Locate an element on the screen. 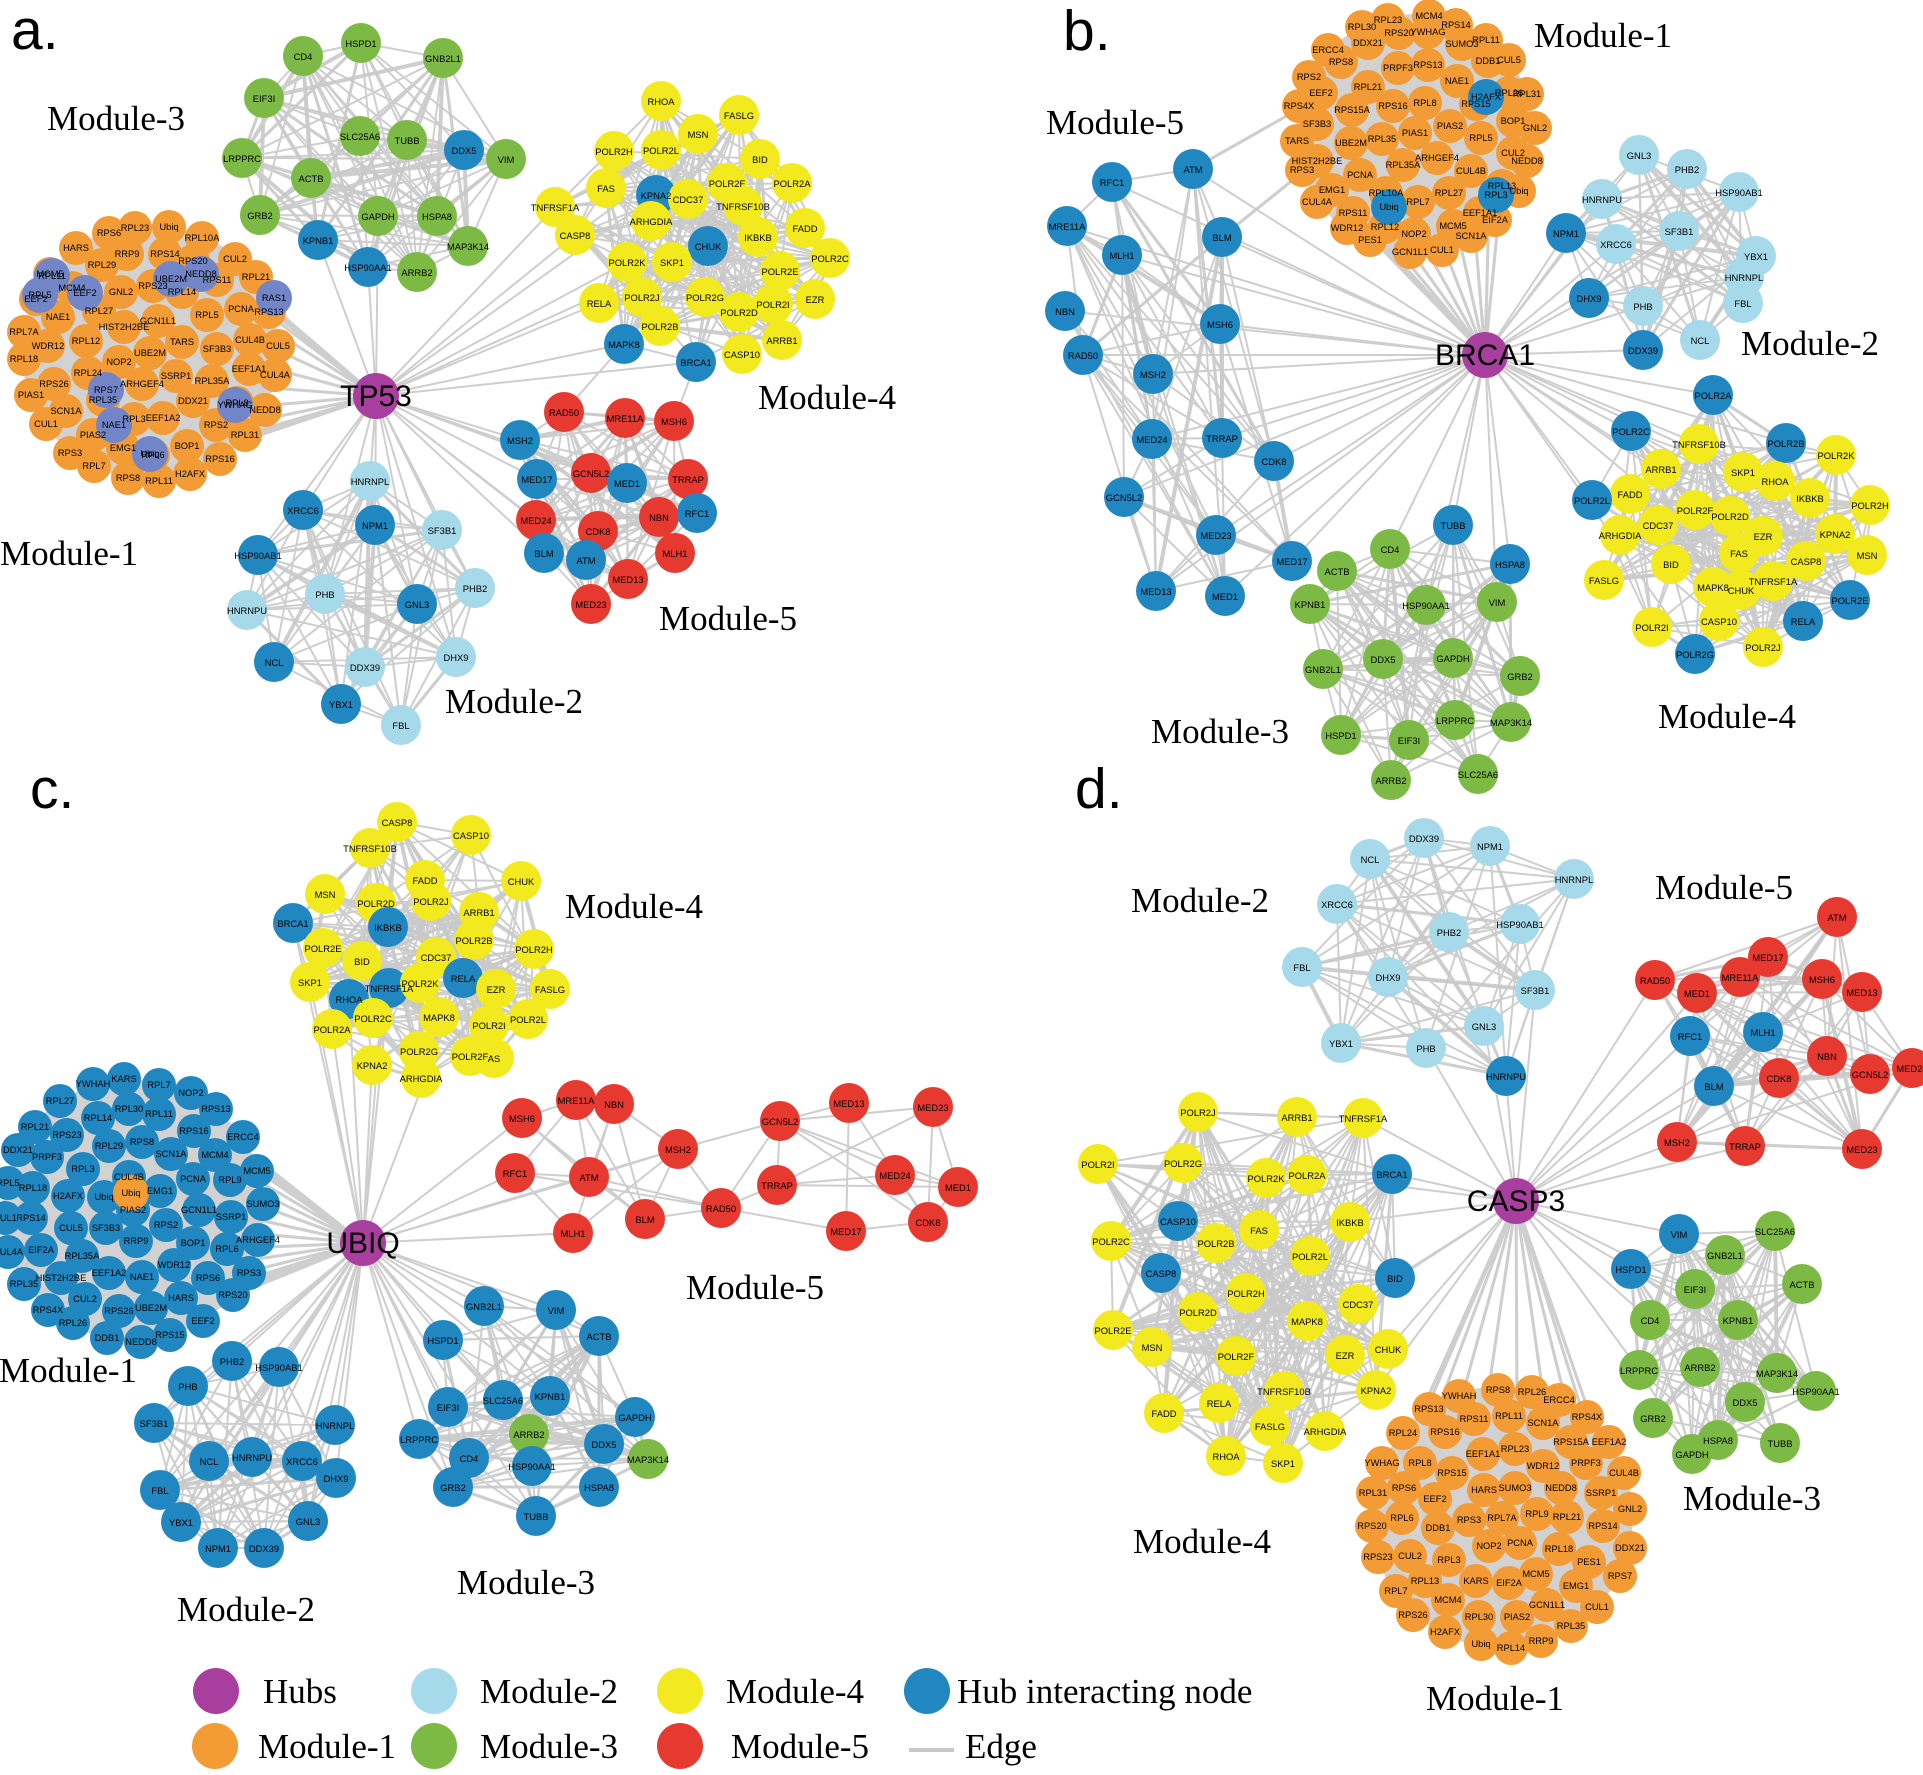 This screenshot has width=1923, height=1775. svg-text: MCM4 is located at coordinates (71, 288).